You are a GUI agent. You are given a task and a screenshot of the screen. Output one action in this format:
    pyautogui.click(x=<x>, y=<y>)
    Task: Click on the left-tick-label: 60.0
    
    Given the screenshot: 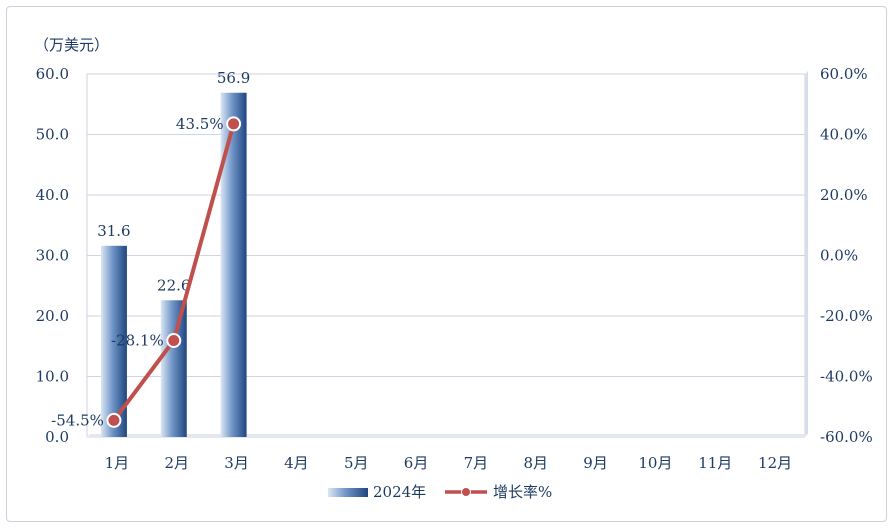 What is the action you would take?
    pyautogui.click(x=52, y=74)
    